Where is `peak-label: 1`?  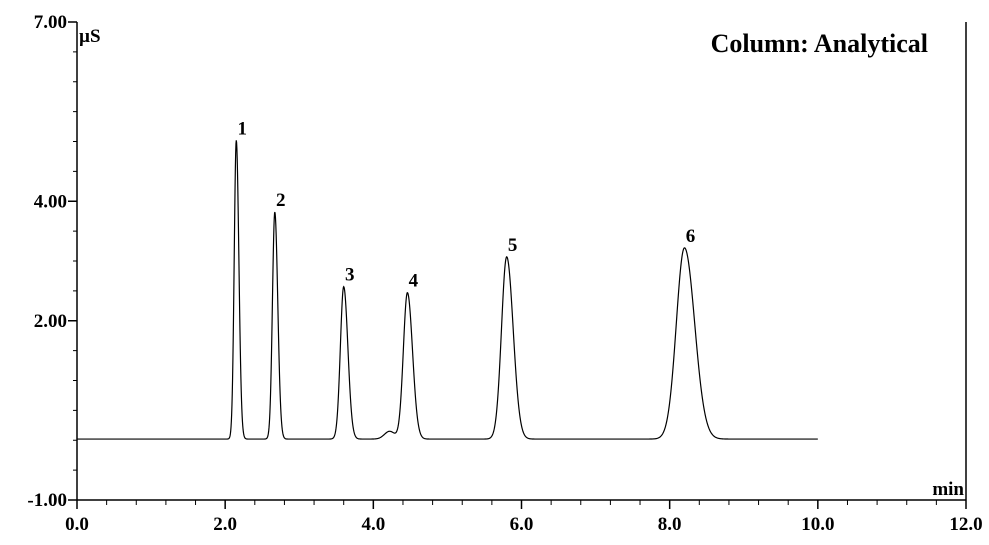 peak-label: 1 is located at coordinates (243, 128).